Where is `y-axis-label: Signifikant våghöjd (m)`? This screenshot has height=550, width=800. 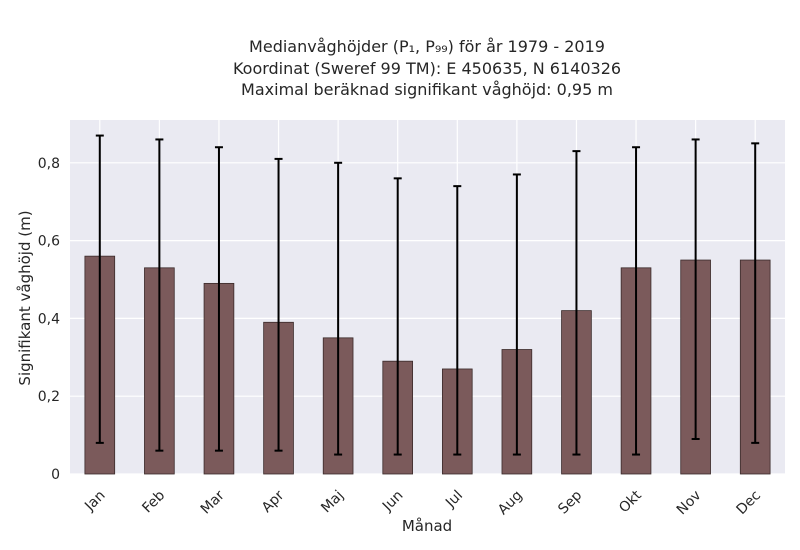
y-axis-label: Signifikant våghöjd (m) is located at coordinates (25, 297).